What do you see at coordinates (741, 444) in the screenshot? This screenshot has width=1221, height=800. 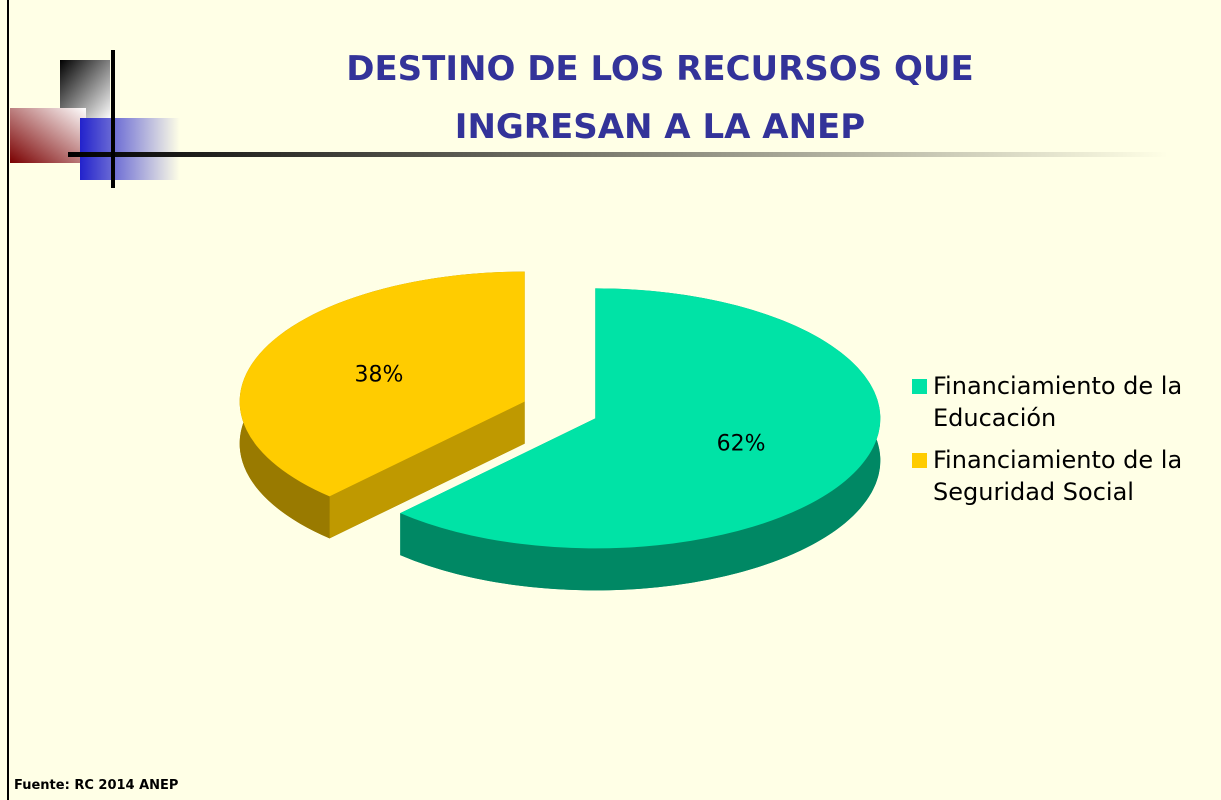 I see `data-label: 62%` at bounding box center [741, 444].